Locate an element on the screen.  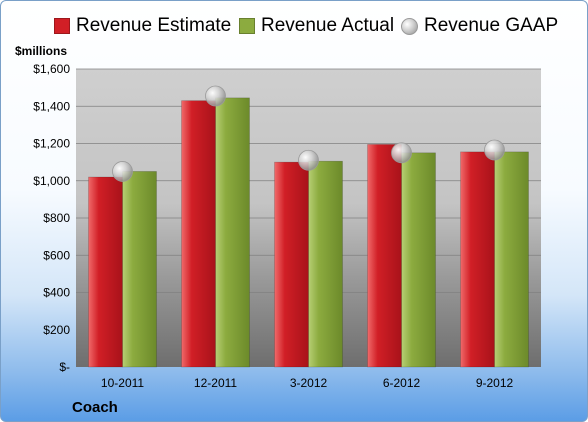
legend-label-estimate: Revenue Estimate is located at coordinates (154, 25).